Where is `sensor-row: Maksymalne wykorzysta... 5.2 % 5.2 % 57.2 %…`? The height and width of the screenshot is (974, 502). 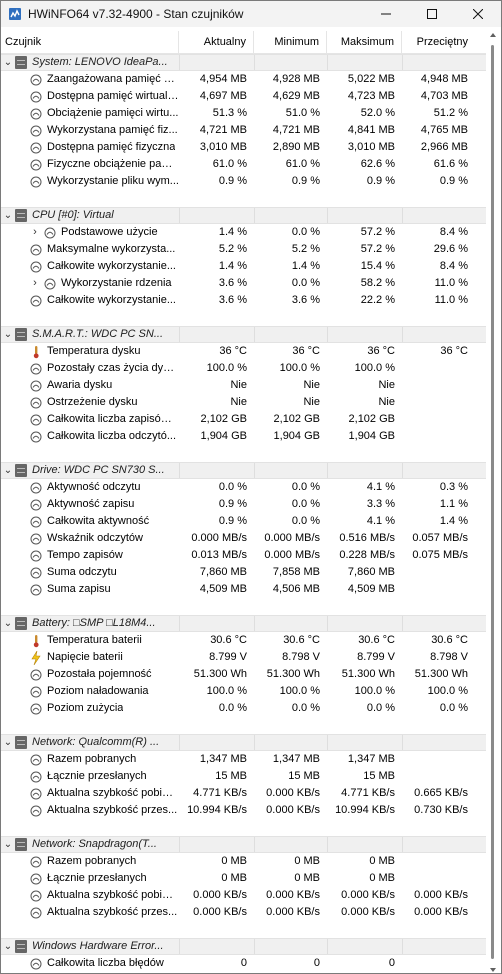 sensor-row: Maksymalne wykorzysta... 5.2 % 5.2 % 57.2 %… is located at coordinates (243, 249).